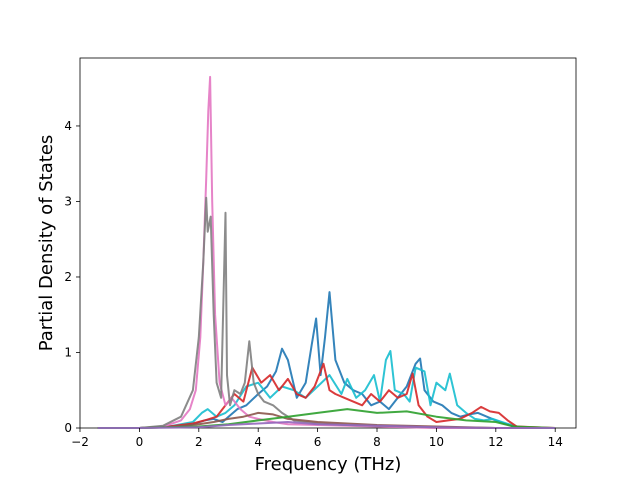 The image size is (640, 480). What do you see at coordinates (555, 442) in the screenshot?
I see `x-tick-label-8: 14` at bounding box center [555, 442].